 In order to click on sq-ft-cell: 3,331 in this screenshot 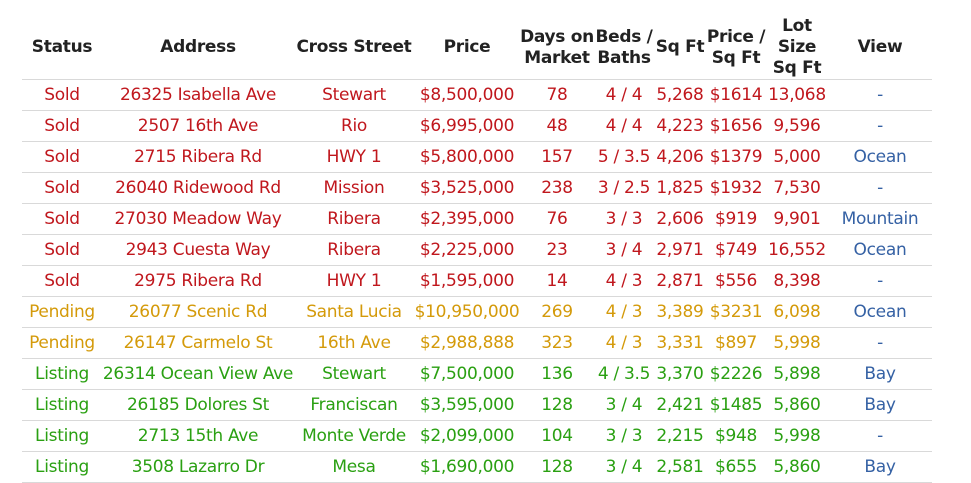, I will do `click(680, 343)`.